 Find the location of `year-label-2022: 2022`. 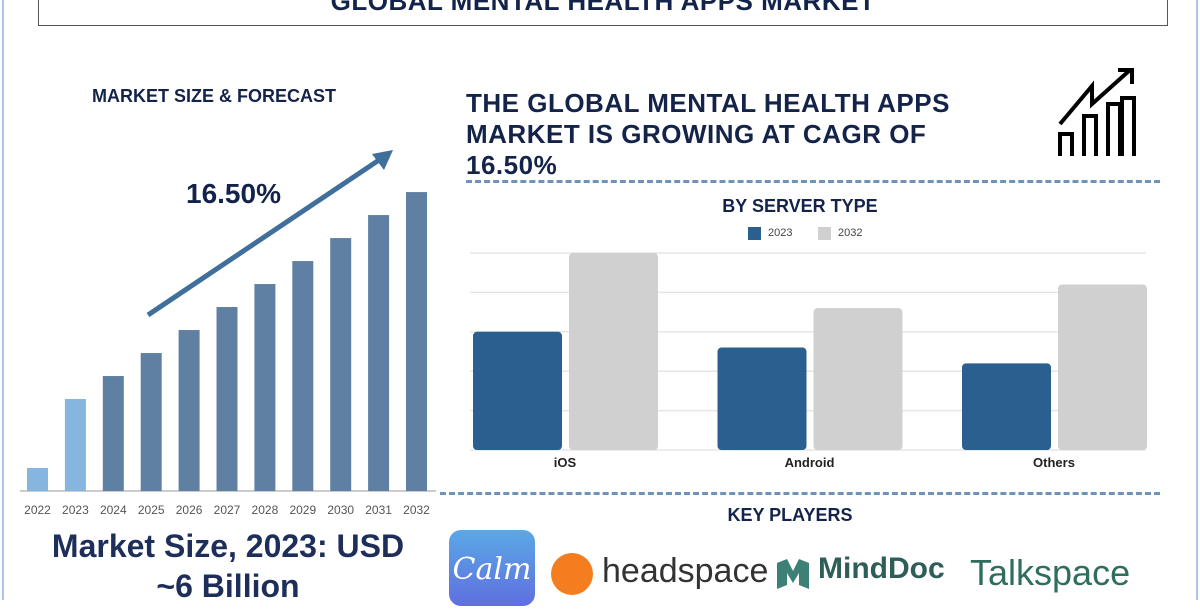

year-label-2022: 2022 is located at coordinates (37, 510).